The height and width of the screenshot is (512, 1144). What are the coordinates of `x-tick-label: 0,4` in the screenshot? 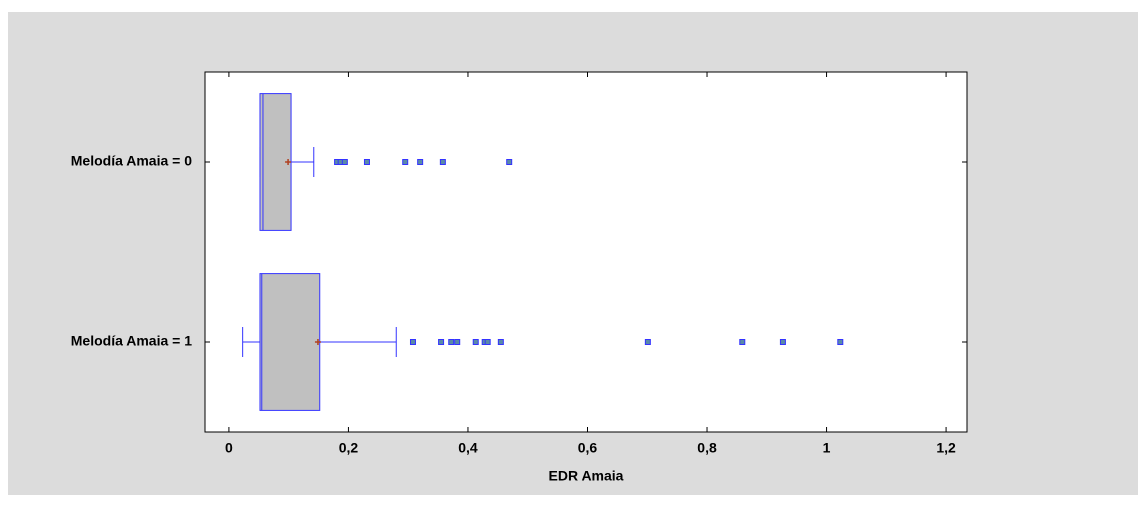 It's located at (468, 448).